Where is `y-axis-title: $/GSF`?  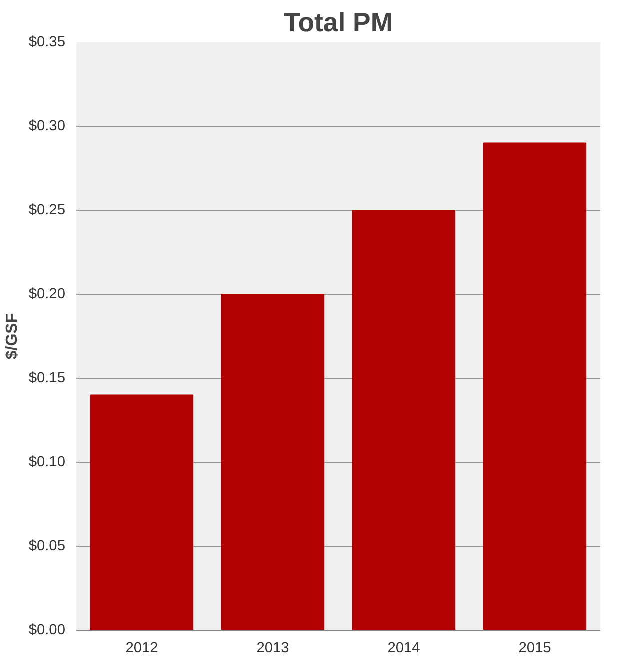 y-axis-title: $/GSF is located at coordinates (12, 336).